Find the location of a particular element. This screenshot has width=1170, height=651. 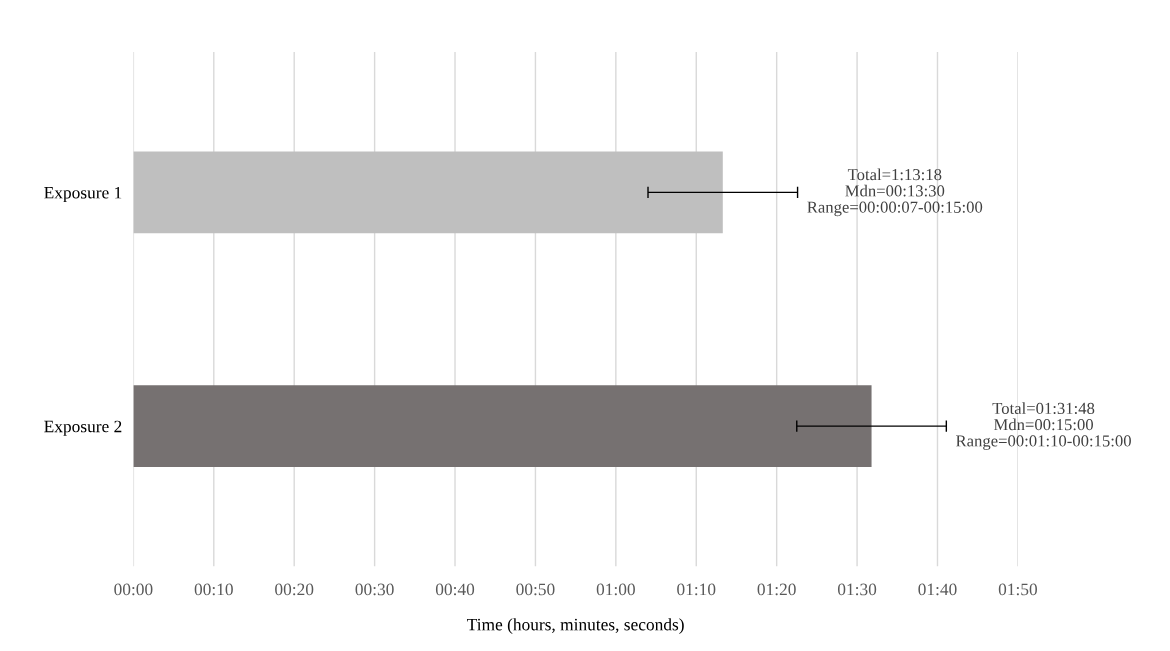

x-tick-label: 00:50 is located at coordinates (535, 589).